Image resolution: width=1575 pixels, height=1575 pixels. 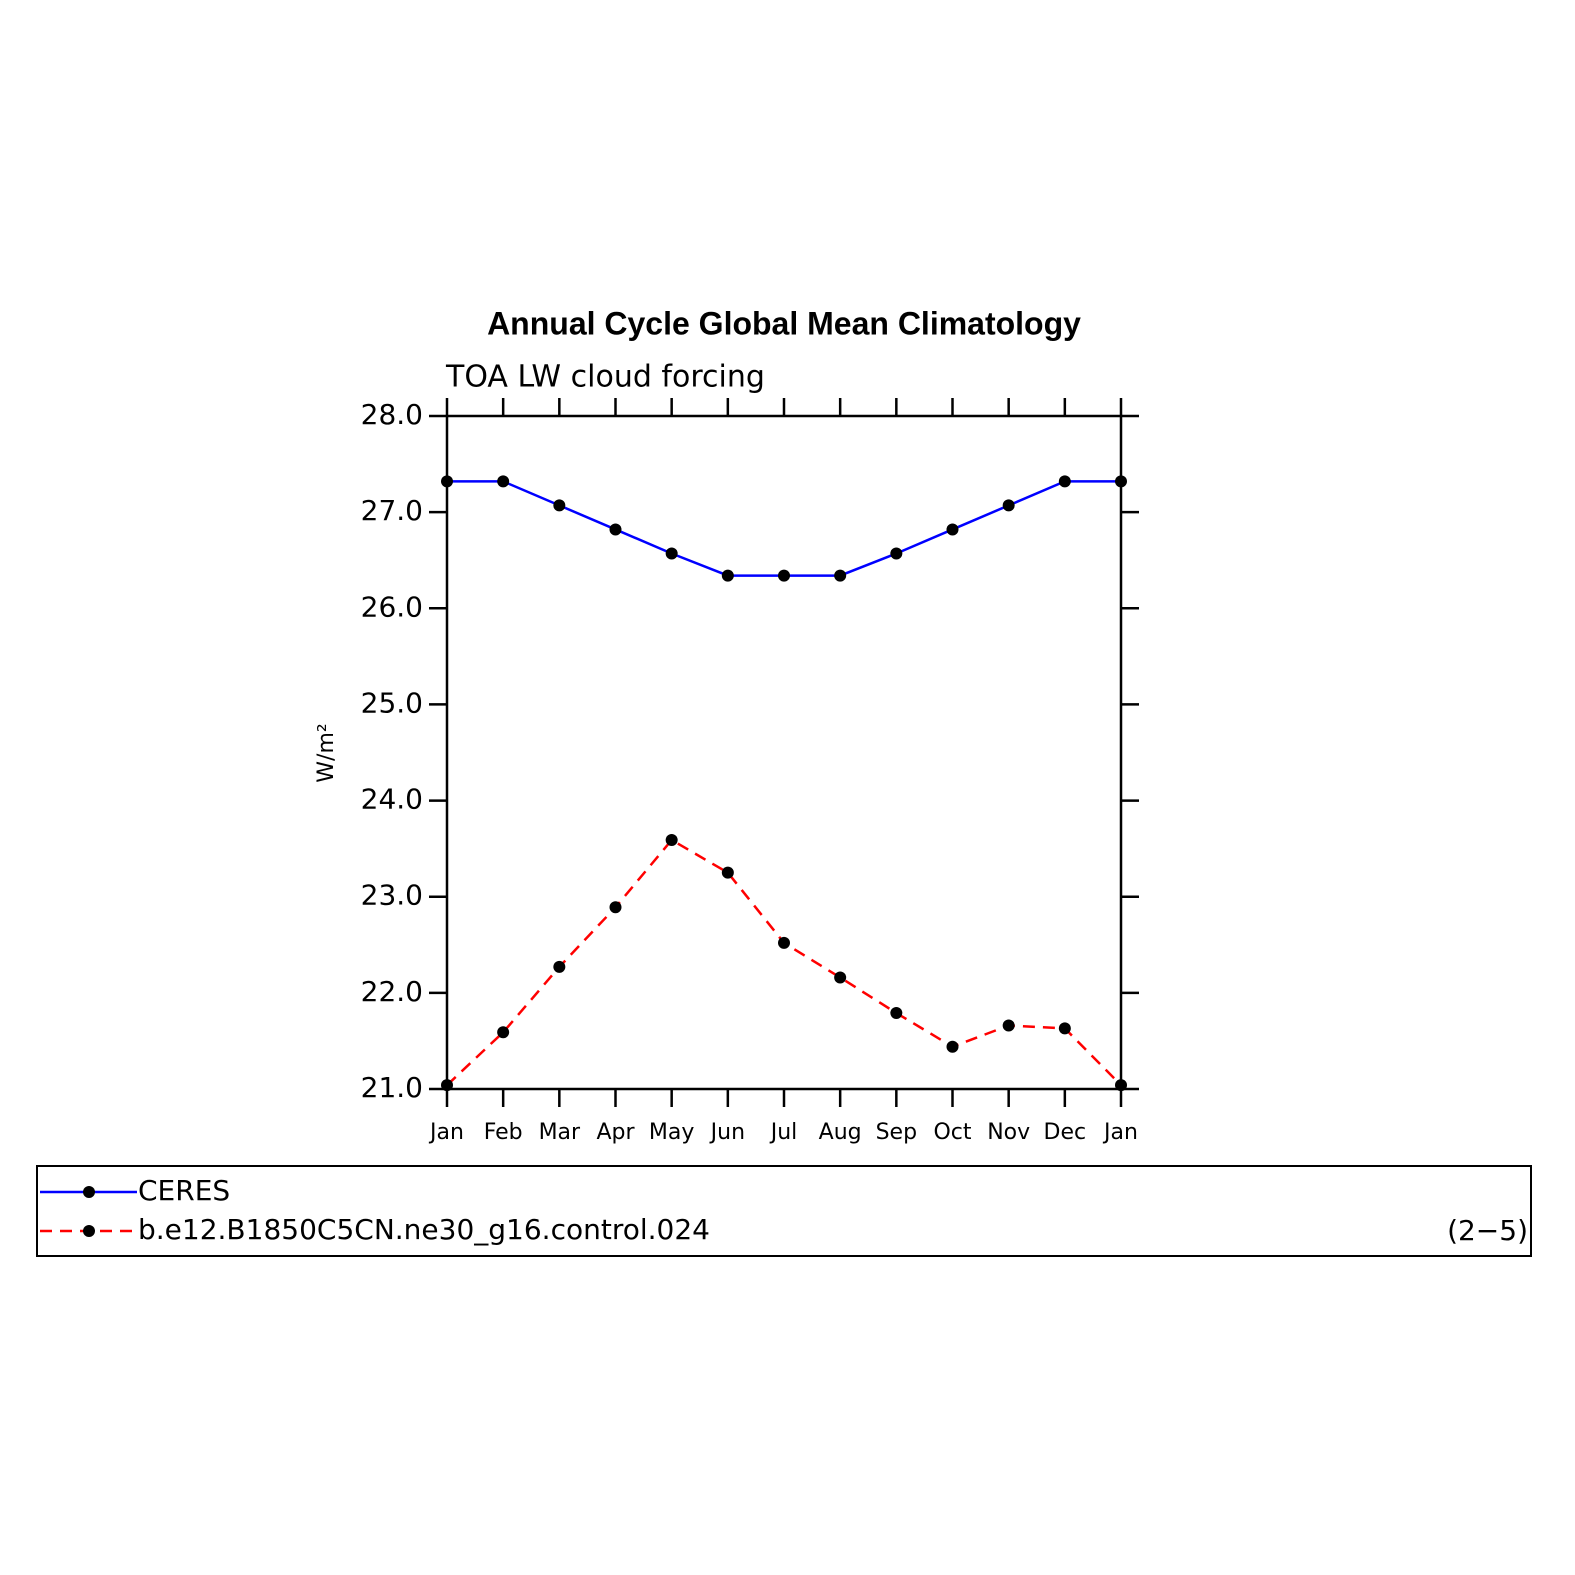 What do you see at coordinates (605, 377) in the screenshot?
I see `chart-subtitle: TOA LW cloud forcing` at bounding box center [605, 377].